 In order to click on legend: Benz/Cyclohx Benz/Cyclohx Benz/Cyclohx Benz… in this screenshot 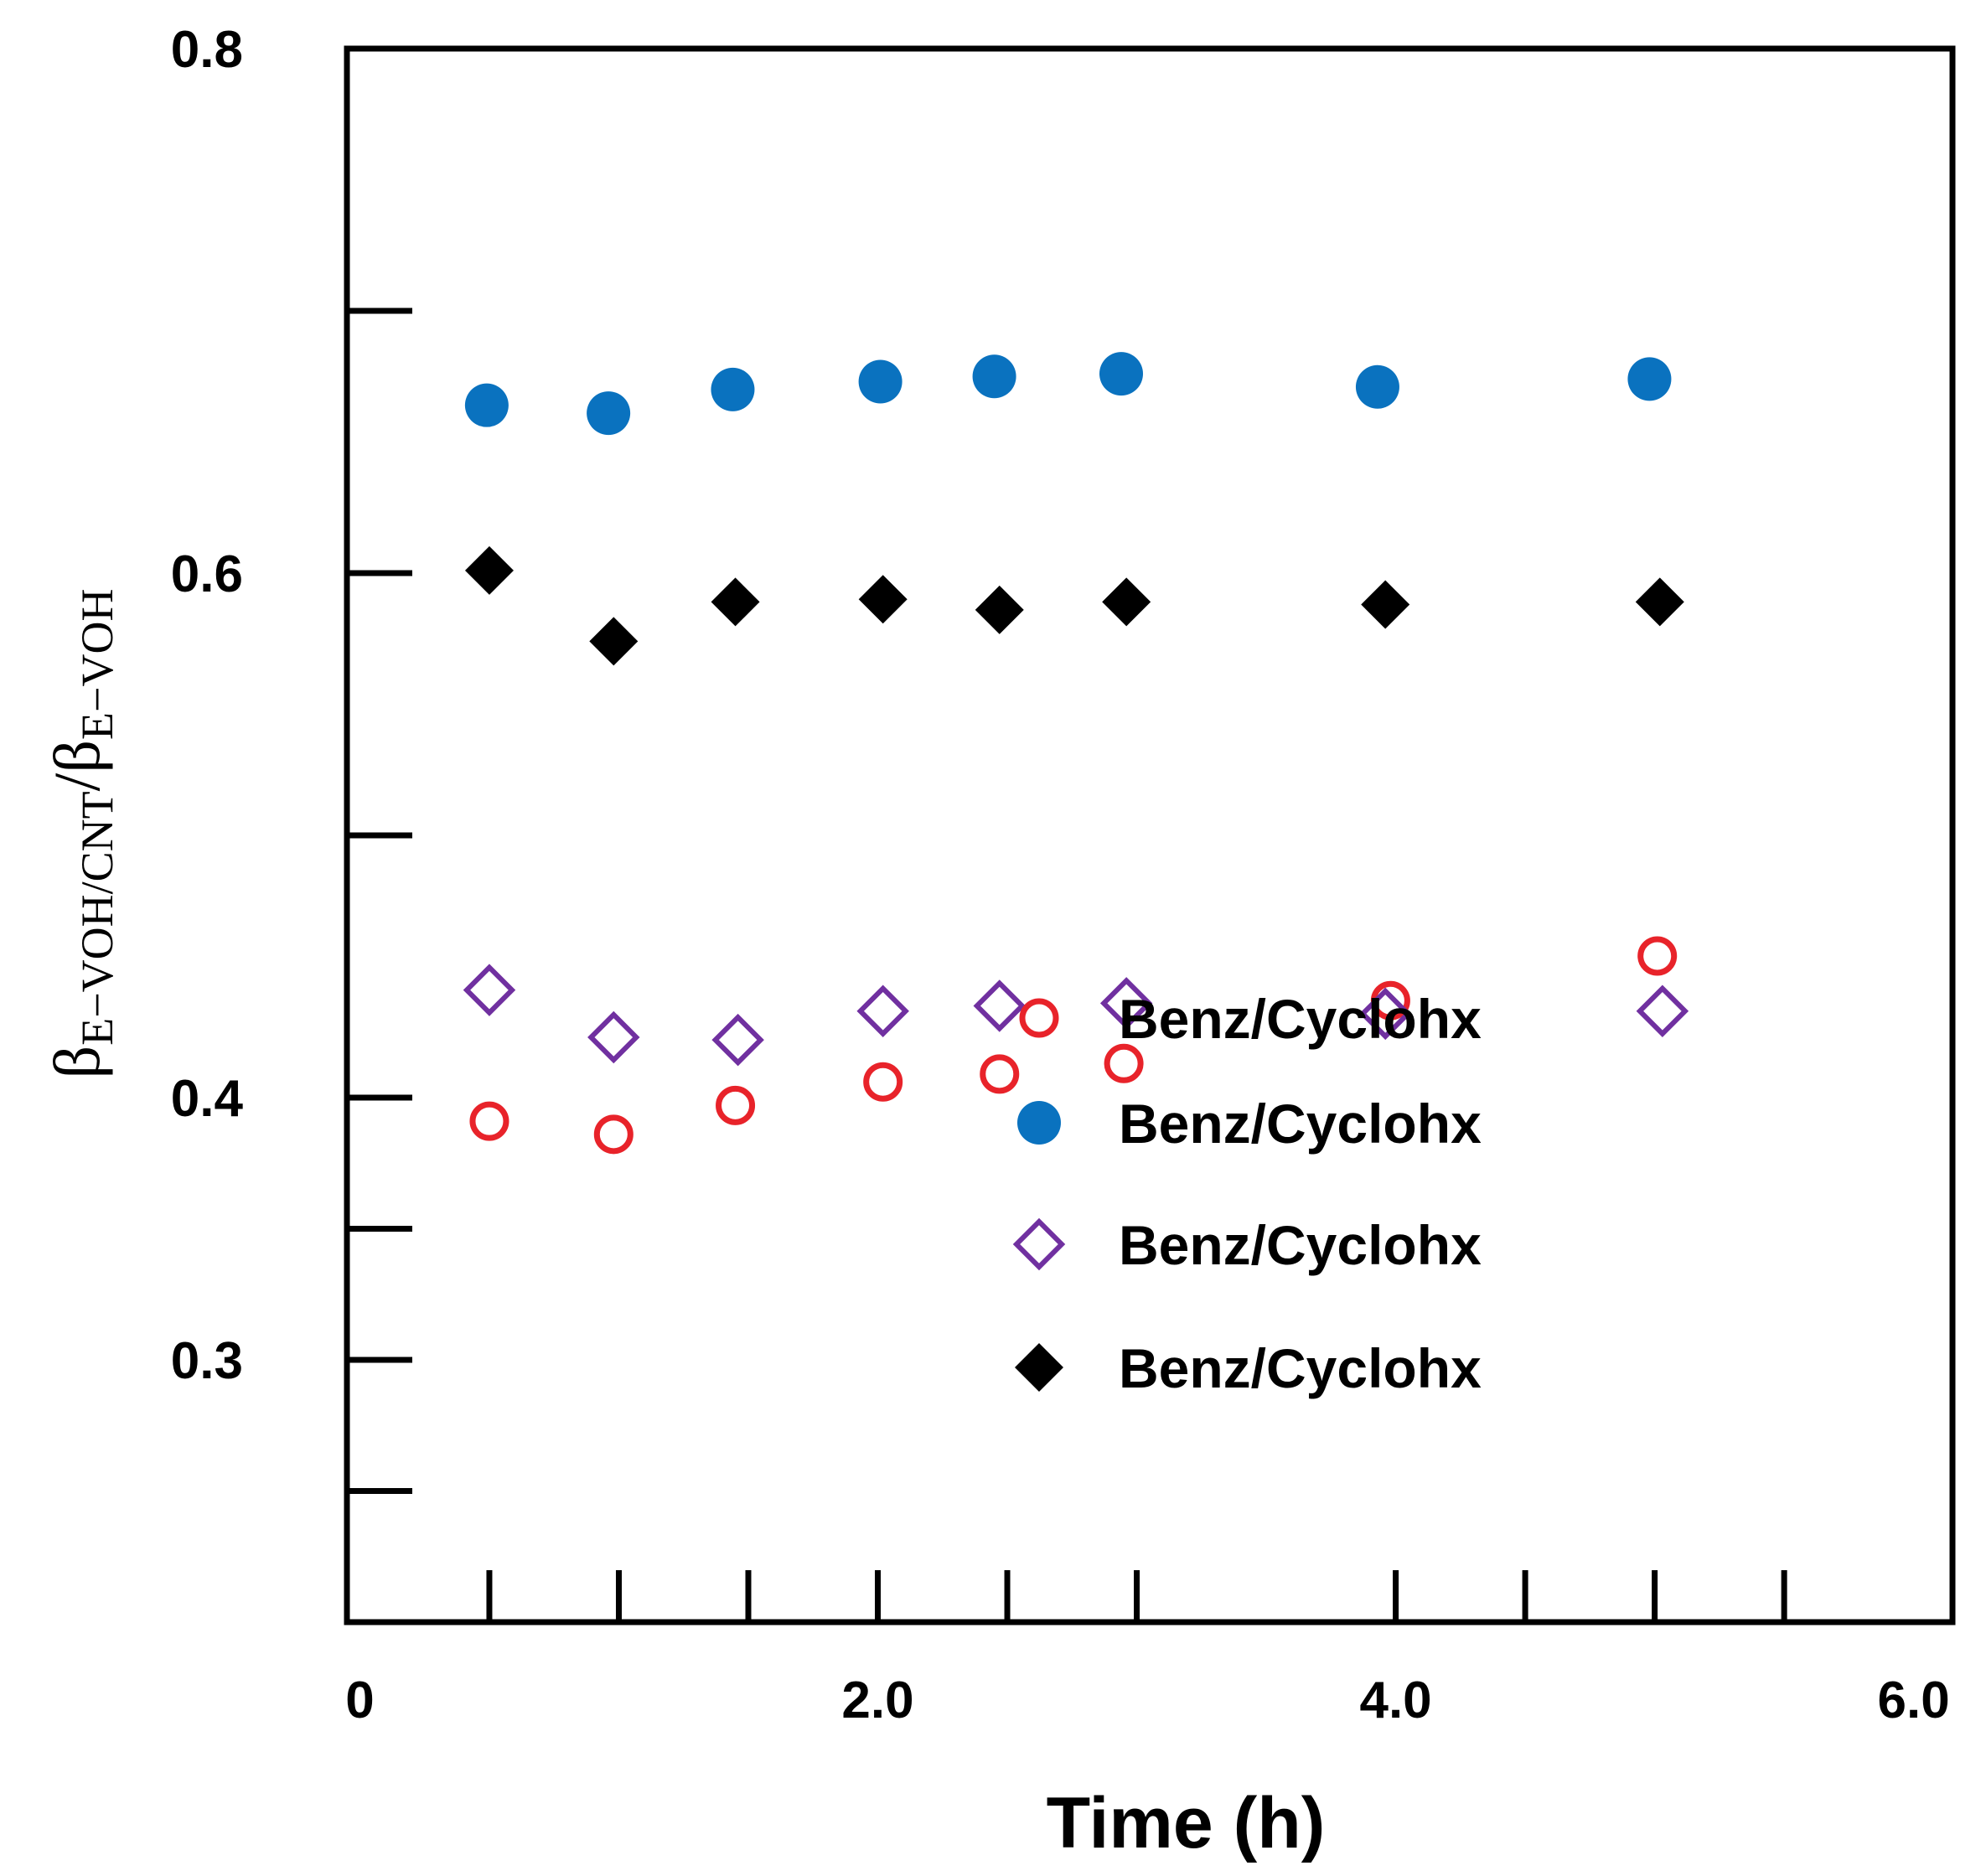, I will do `click(1247, 1193)`.